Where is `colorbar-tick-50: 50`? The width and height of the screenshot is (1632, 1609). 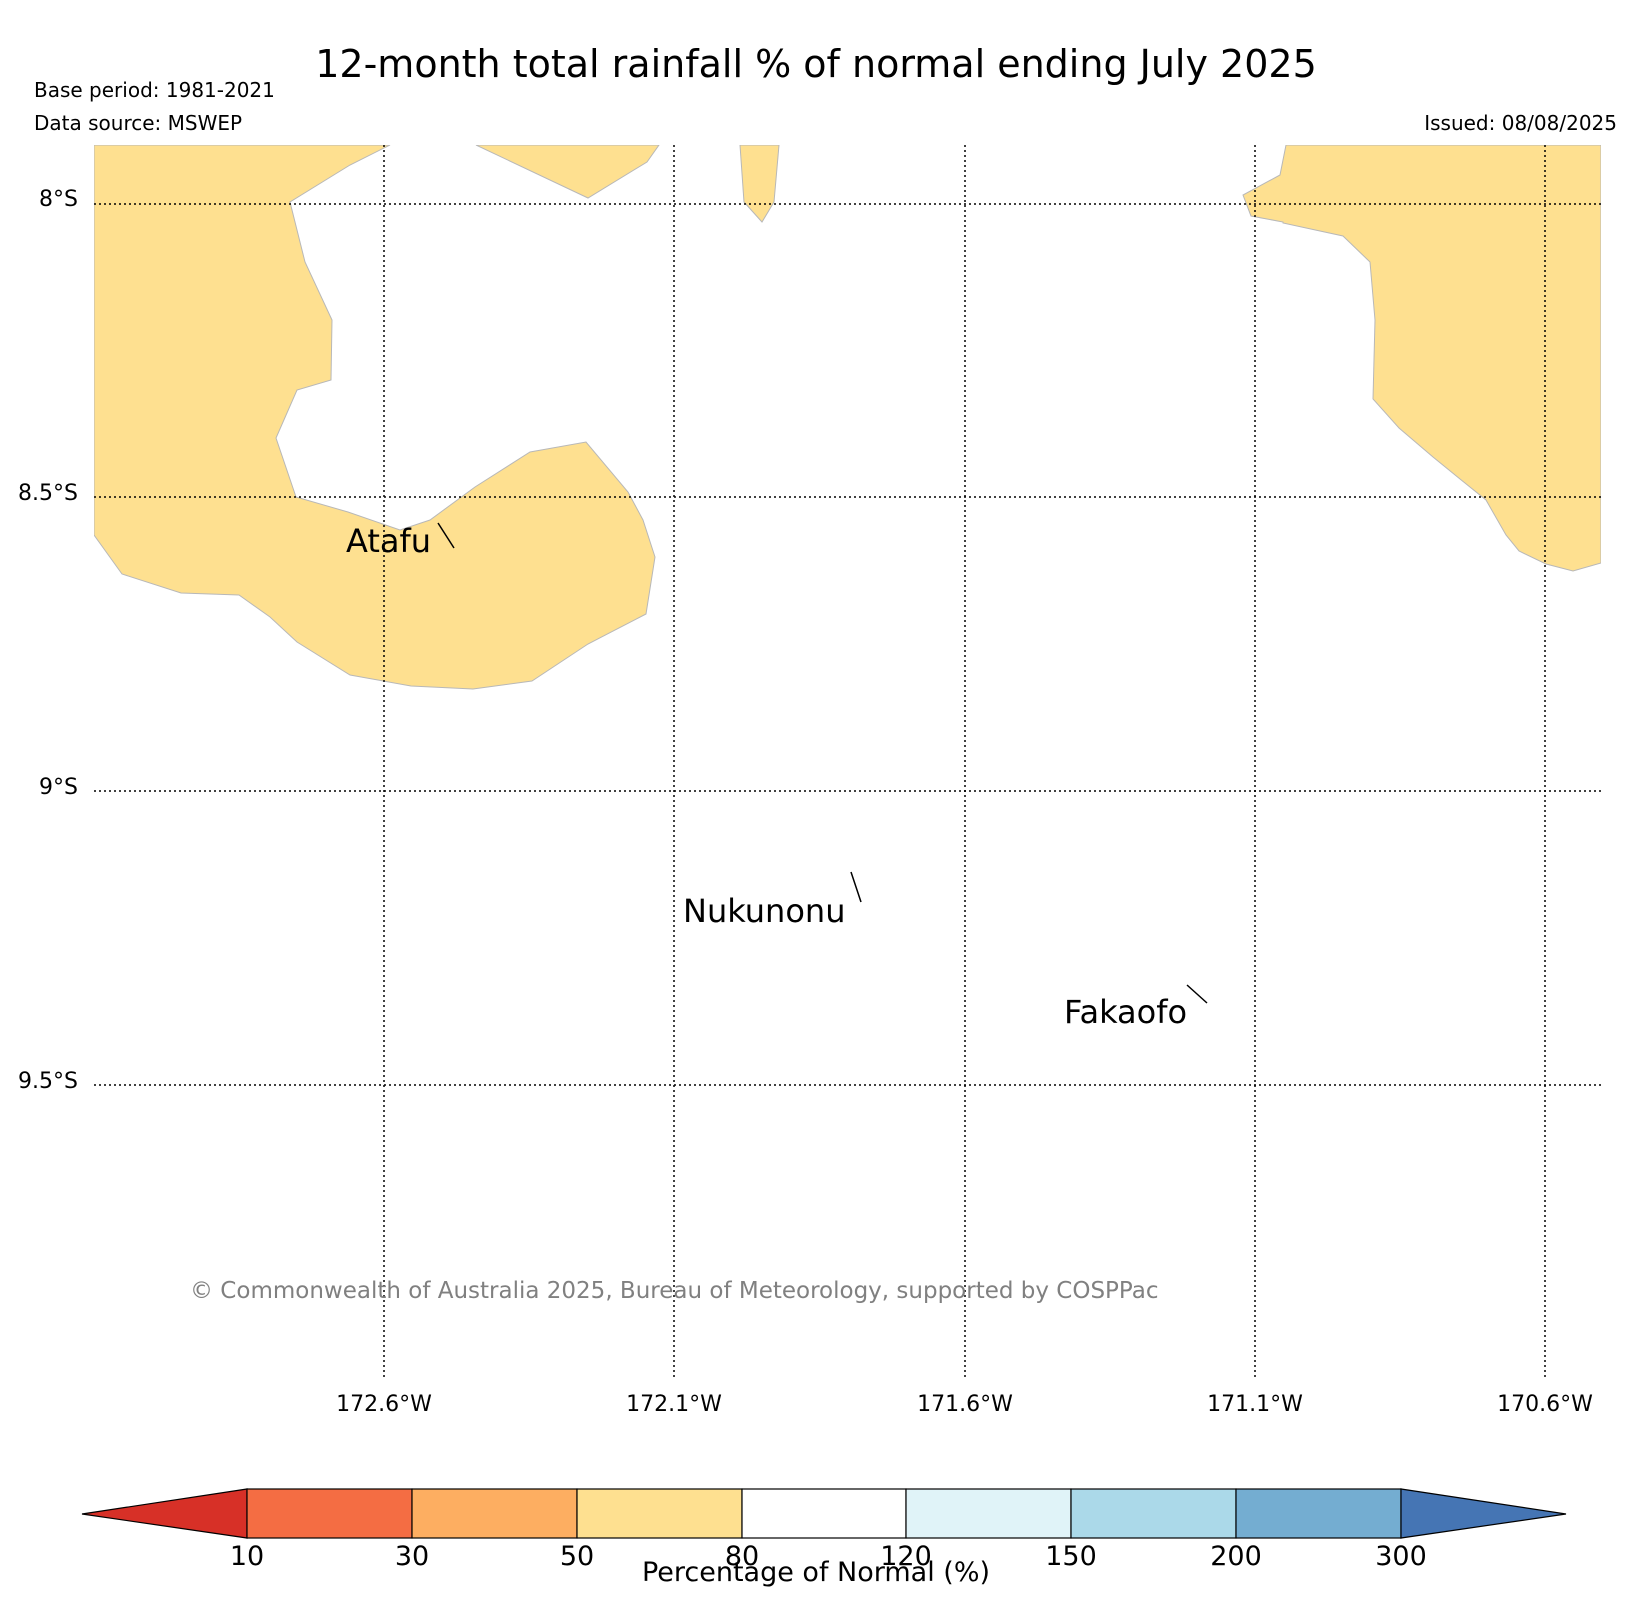 colorbar-tick-50: 50 is located at coordinates (577, 1556).